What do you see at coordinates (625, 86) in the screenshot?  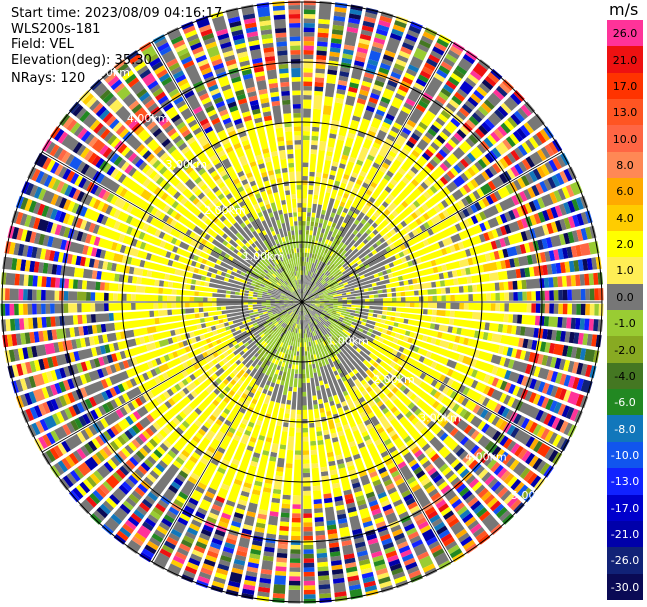 I see `colorbar-label: 17.0` at bounding box center [625, 86].